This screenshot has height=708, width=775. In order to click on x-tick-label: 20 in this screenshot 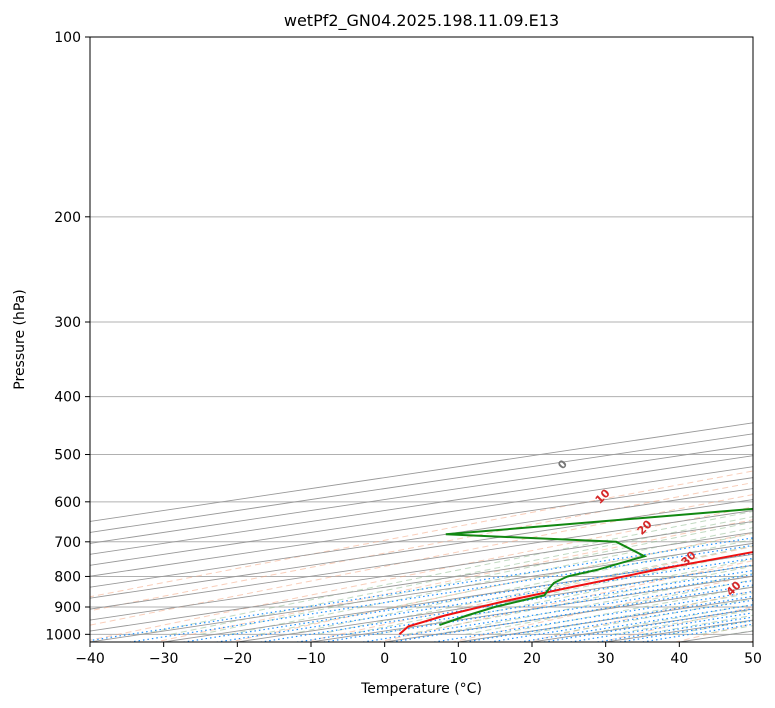, I will do `click(532, 659)`.